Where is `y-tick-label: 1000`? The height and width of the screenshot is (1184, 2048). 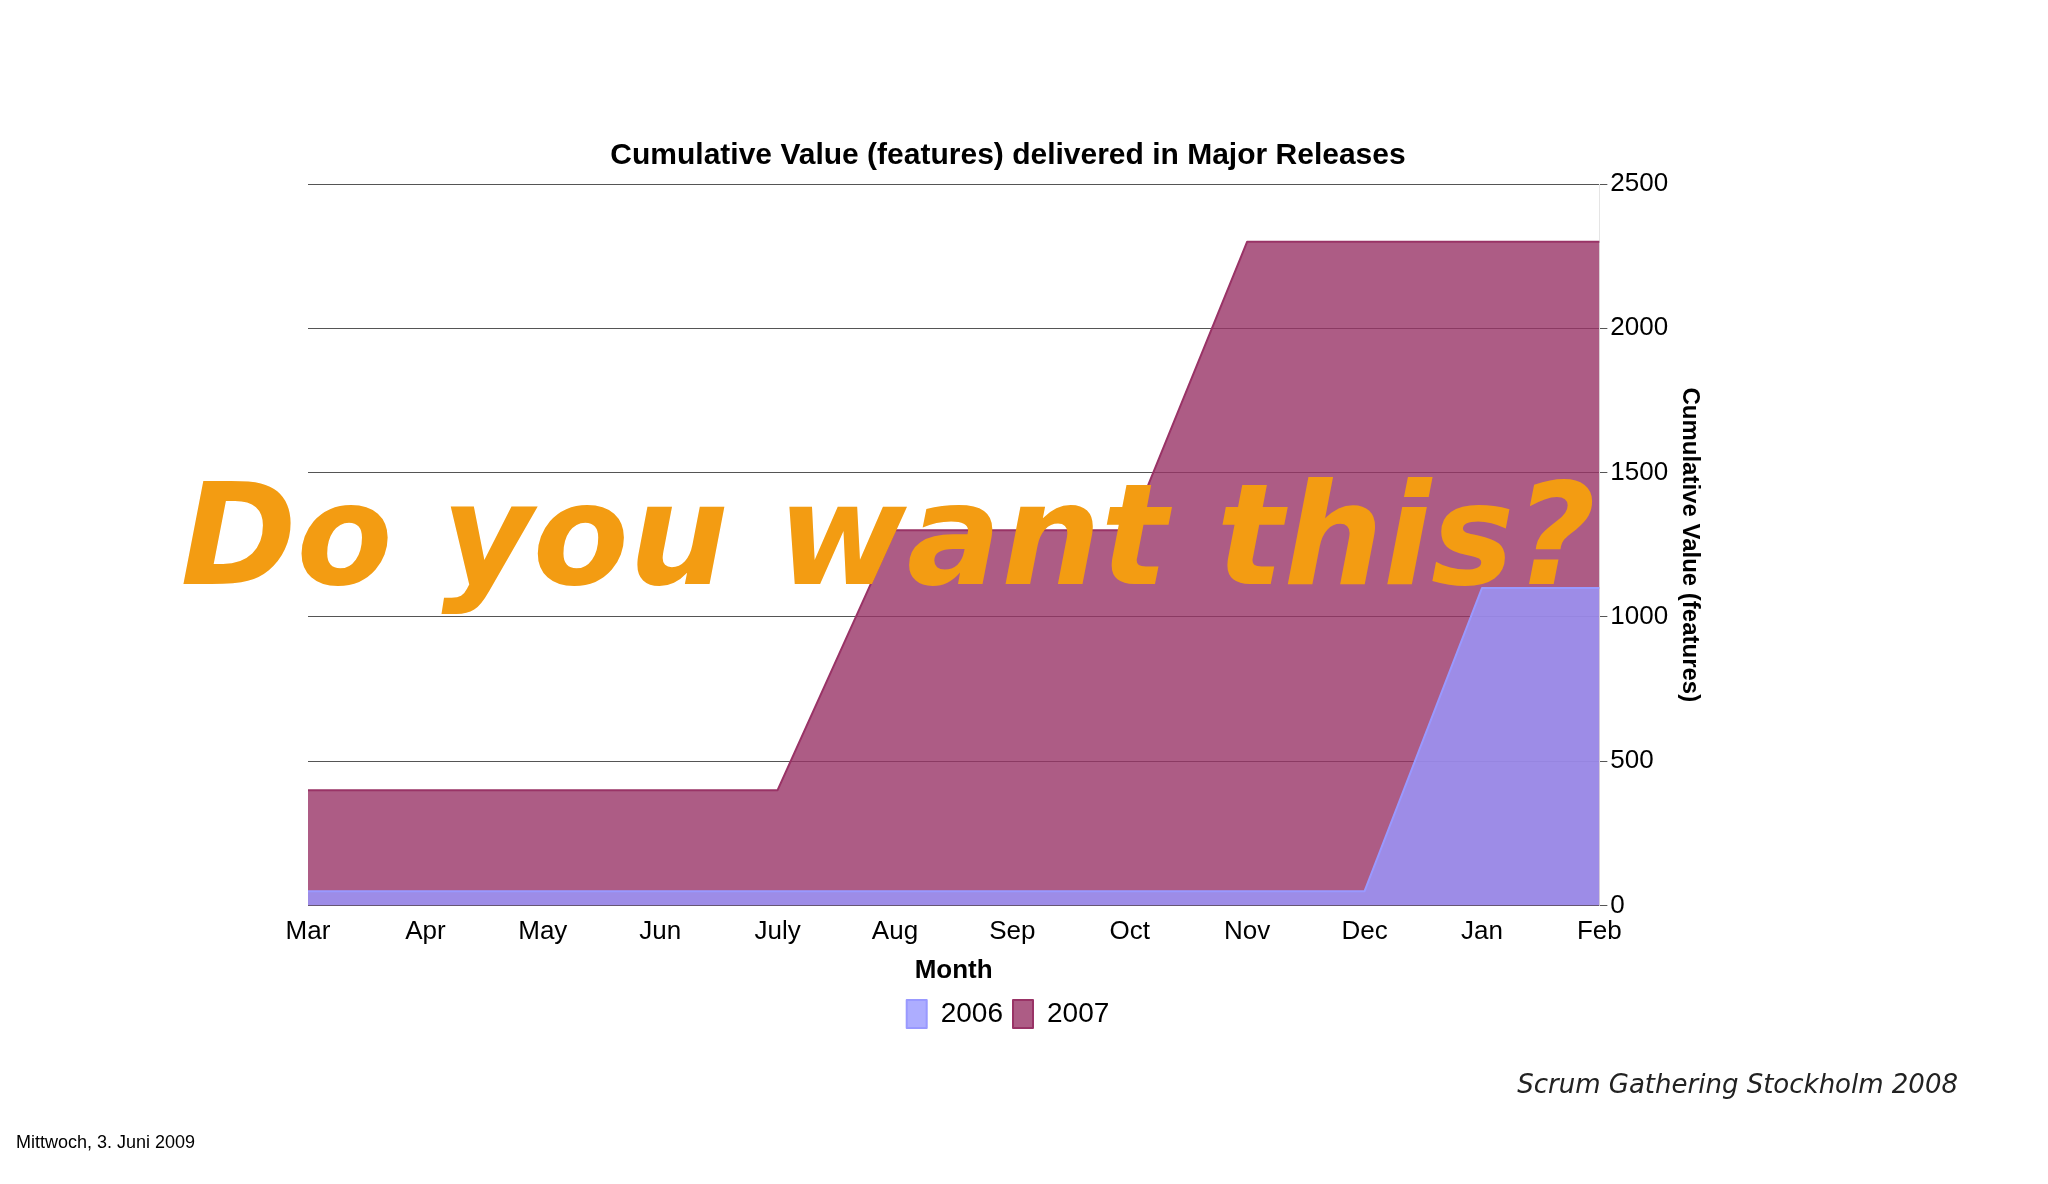
y-tick-label: 1000 is located at coordinates (1639, 615).